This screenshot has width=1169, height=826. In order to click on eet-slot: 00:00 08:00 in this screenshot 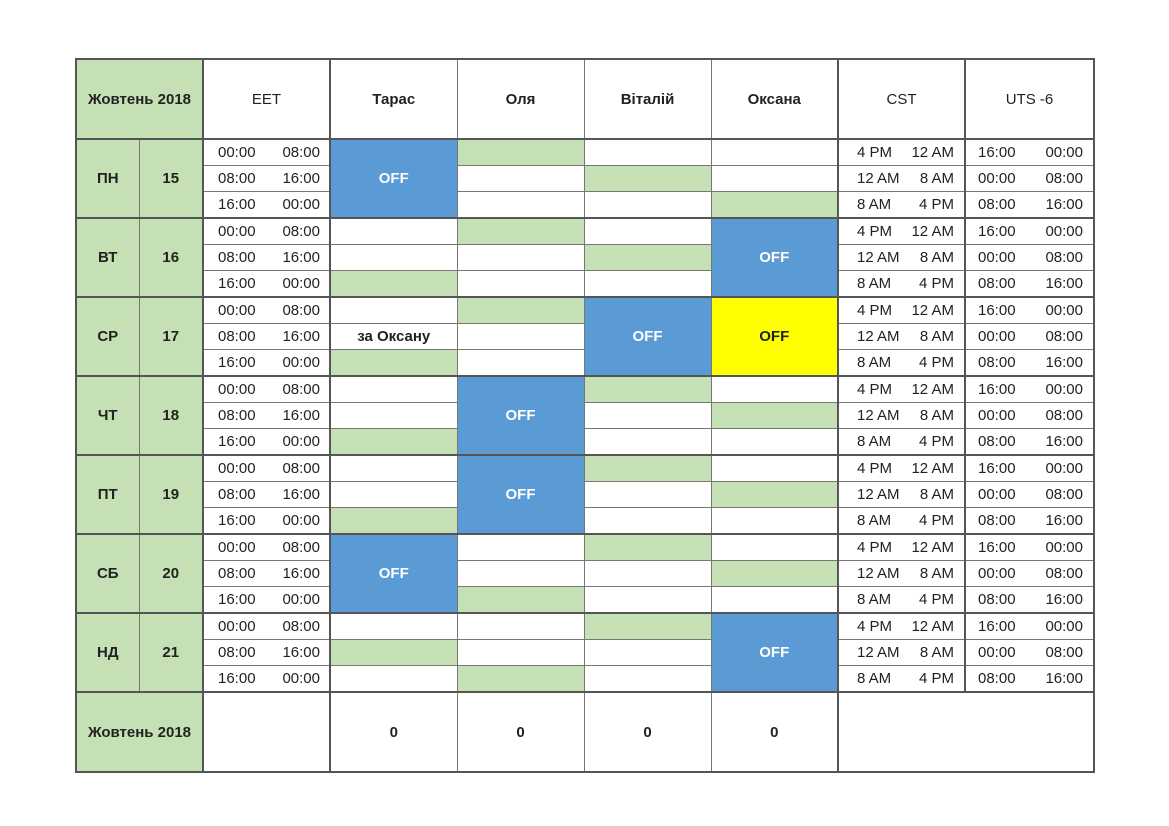, I will do `click(266, 389)`.